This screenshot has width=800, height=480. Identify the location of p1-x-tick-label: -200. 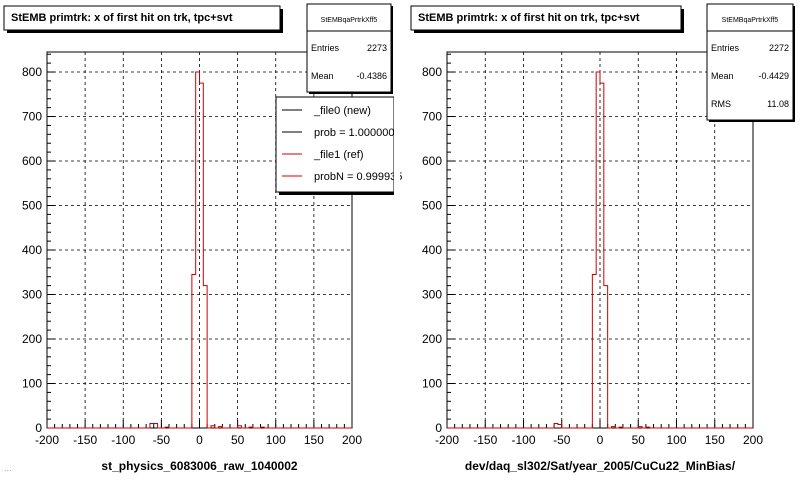
(447, 440).